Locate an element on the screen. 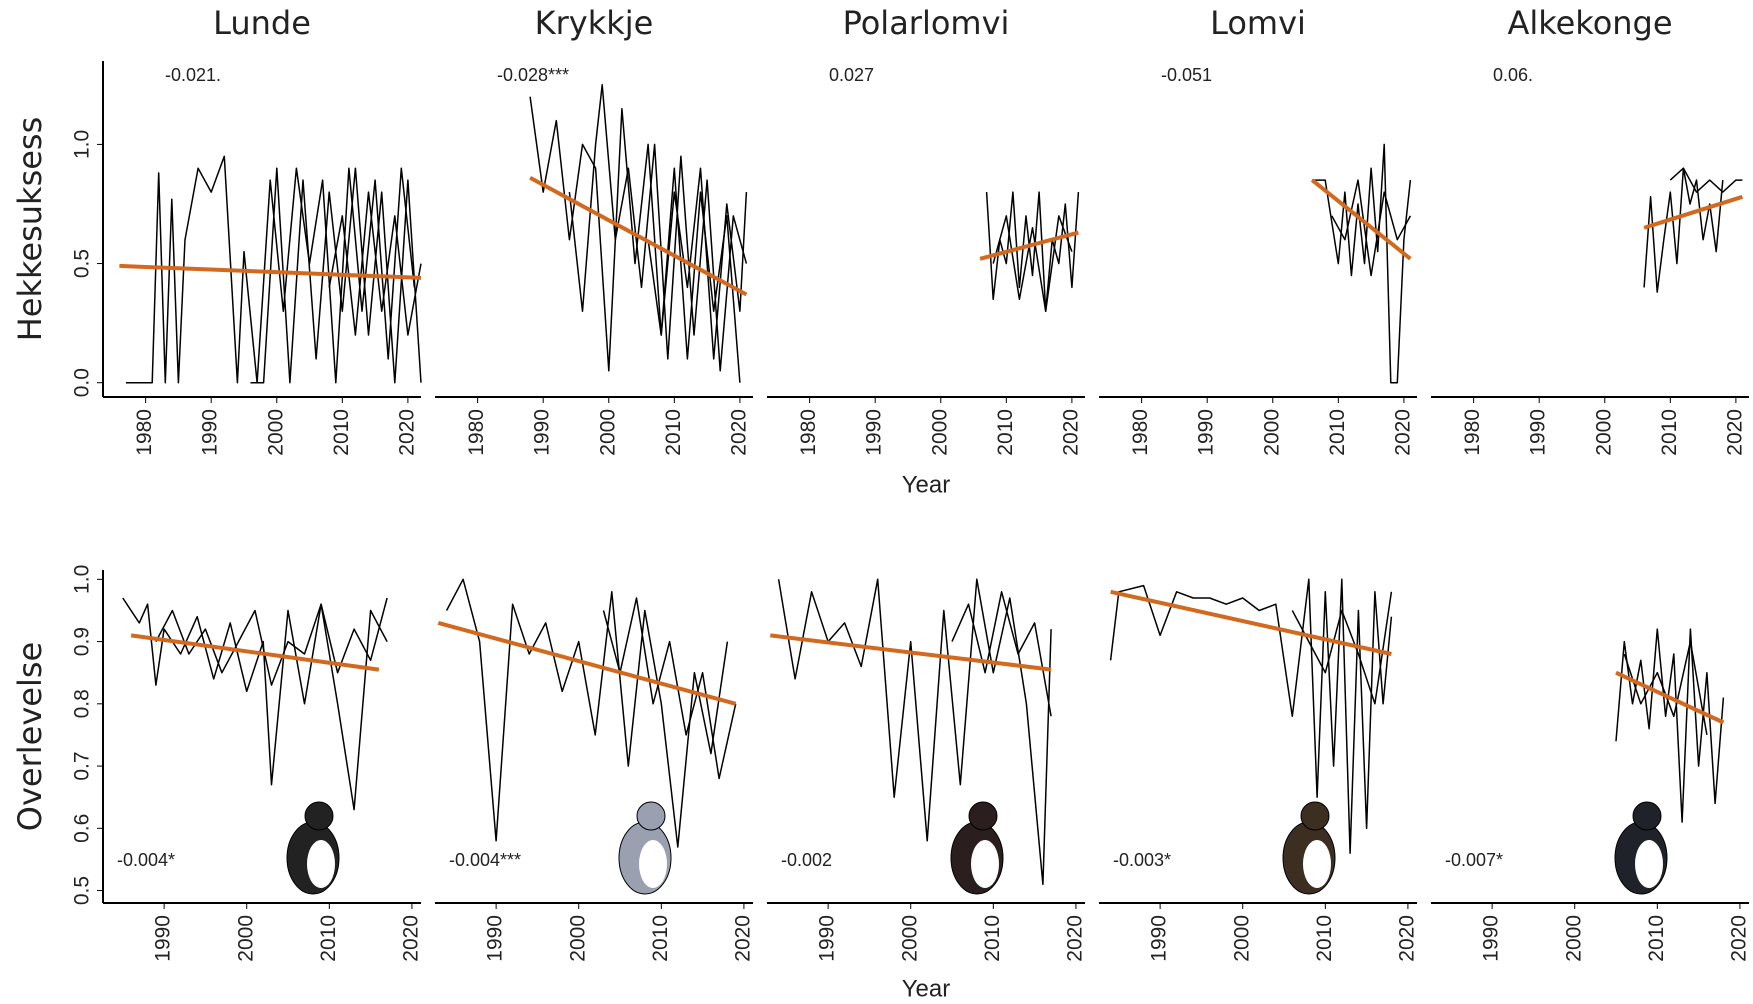 The height and width of the screenshot is (1004, 1753). panel-title: Alkekonge is located at coordinates (1589, 23).